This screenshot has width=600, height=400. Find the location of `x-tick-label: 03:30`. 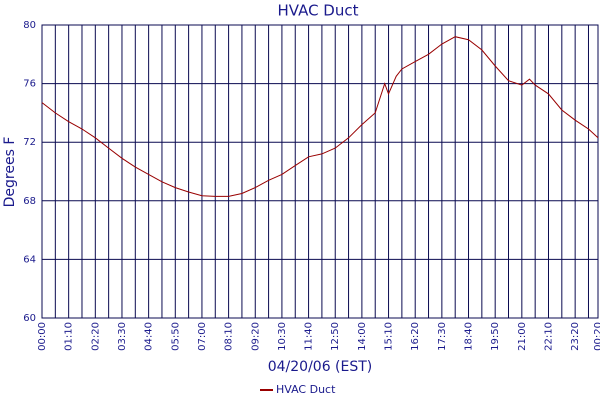

x-tick-label: 03:30 is located at coordinates (122, 336).